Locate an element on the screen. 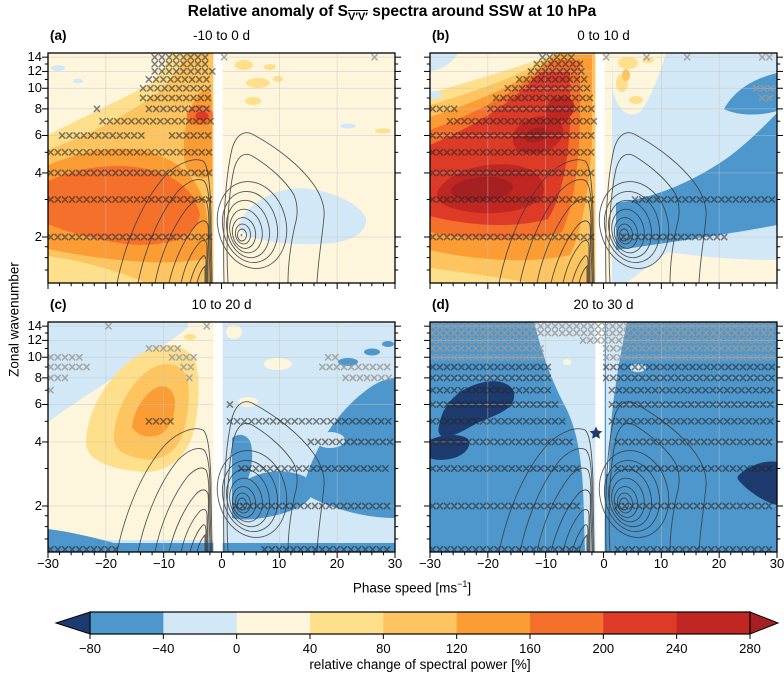  colorbar: −80 −40 0 40 80 120 160 200 240 280 is located at coordinates (417, 633).